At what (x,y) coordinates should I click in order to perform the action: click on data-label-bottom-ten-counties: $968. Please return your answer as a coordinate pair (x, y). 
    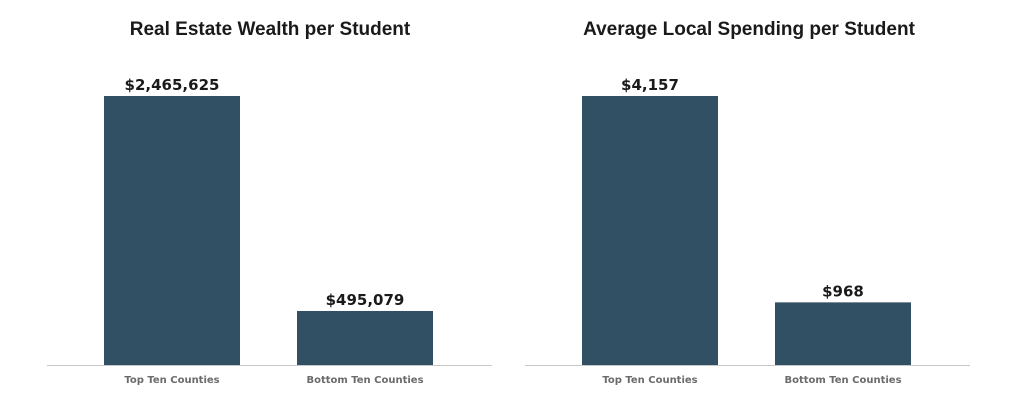
    Looking at the image, I should click on (843, 291).